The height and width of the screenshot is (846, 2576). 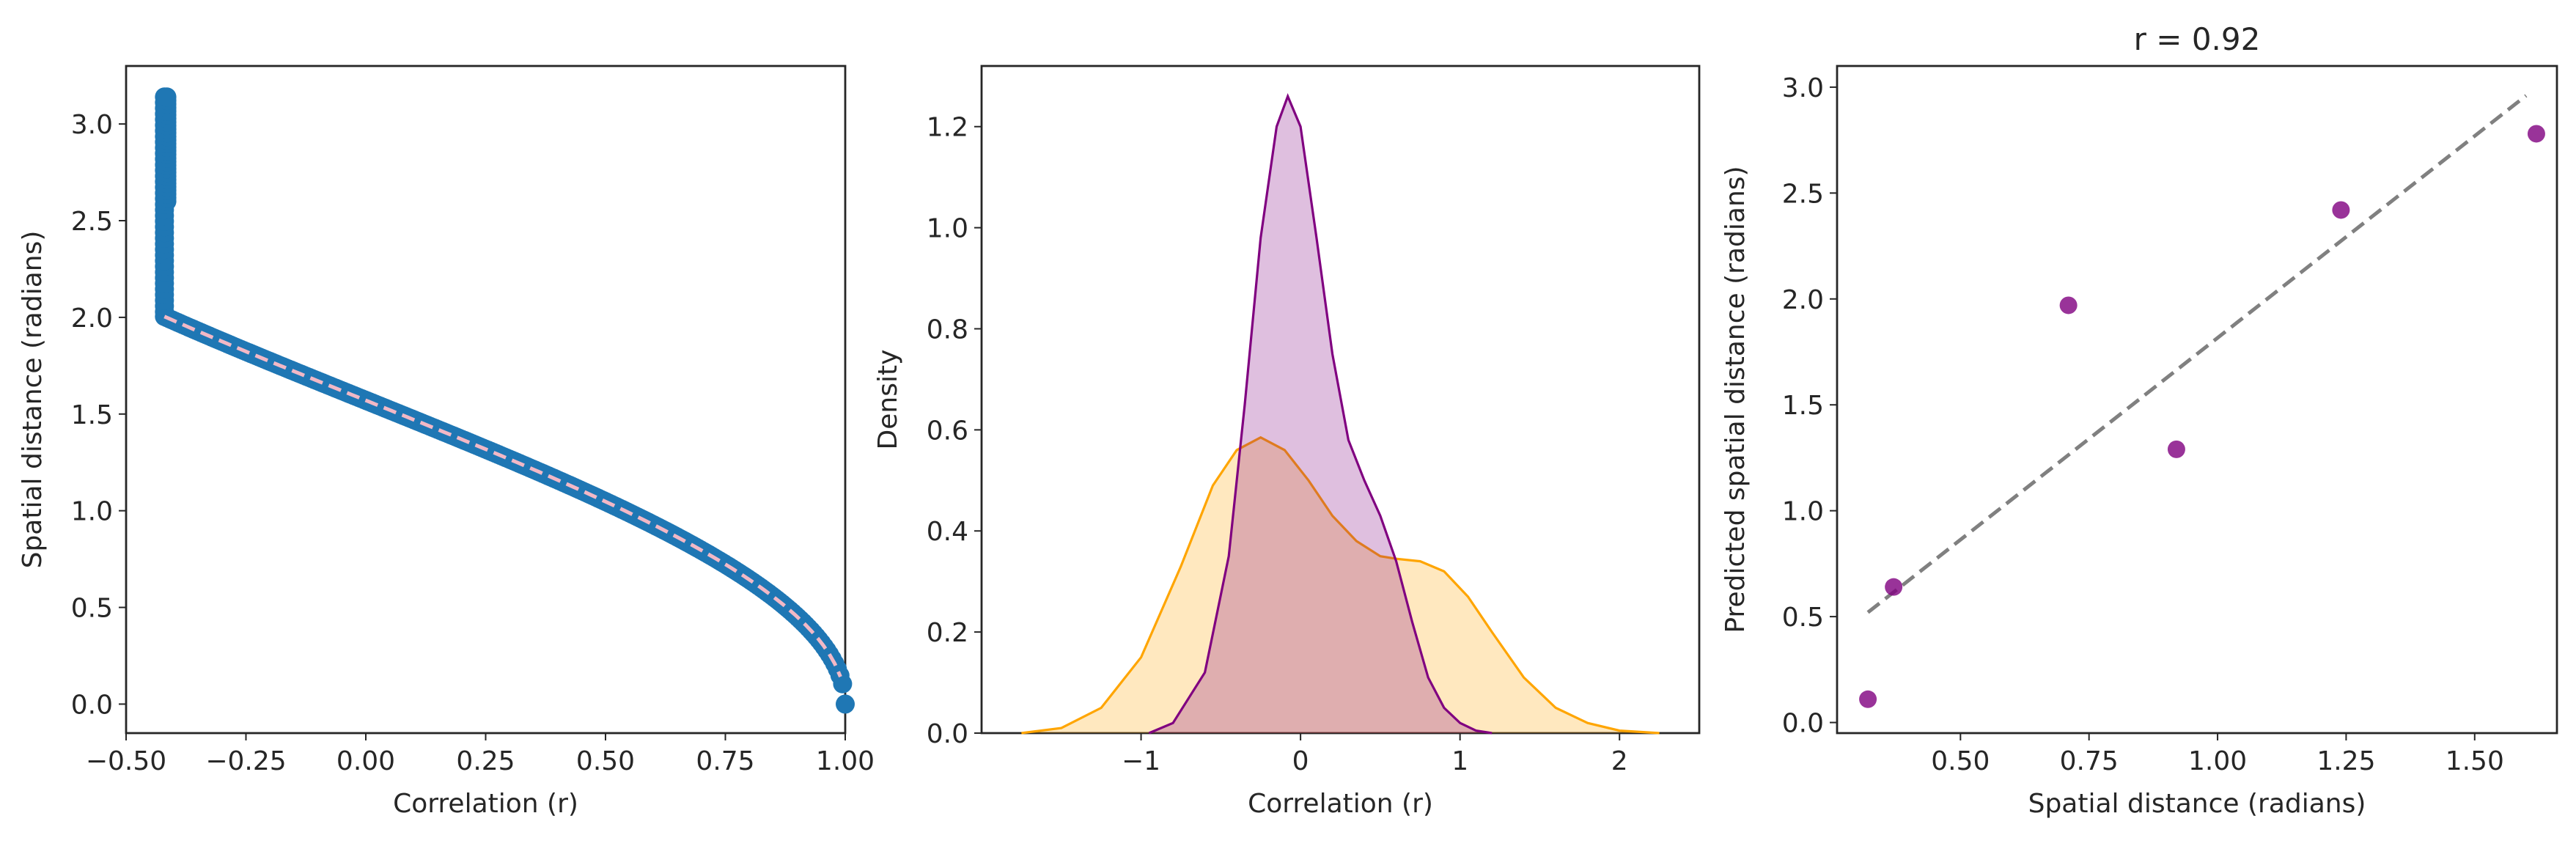 I want to click on y-tick-label: 1.2, so click(x=947, y=128).